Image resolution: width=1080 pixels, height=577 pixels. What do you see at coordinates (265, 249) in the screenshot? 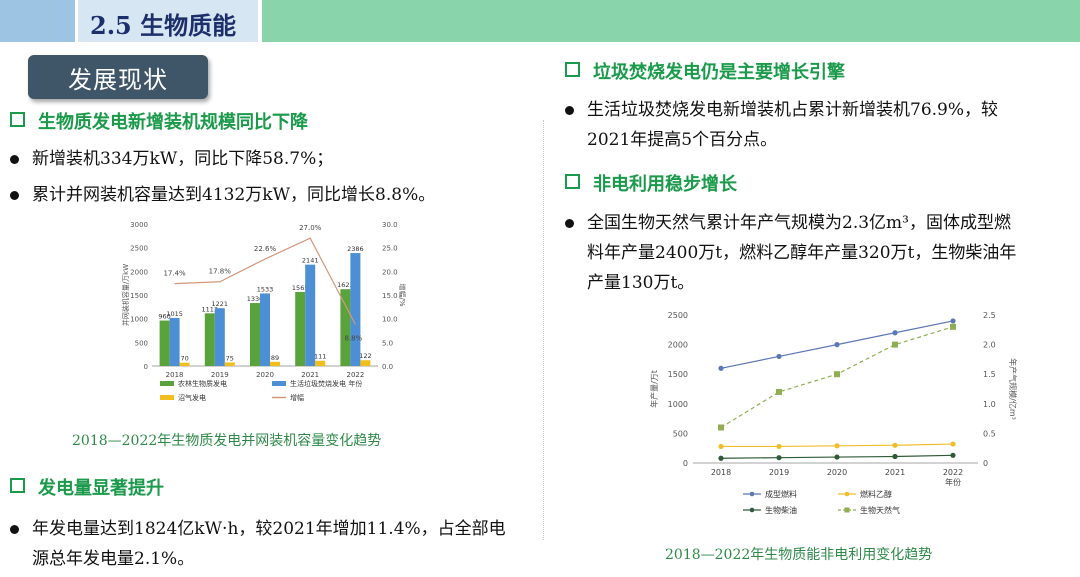
I see `growth-label: 22.6%` at bounding box center [265, 249].